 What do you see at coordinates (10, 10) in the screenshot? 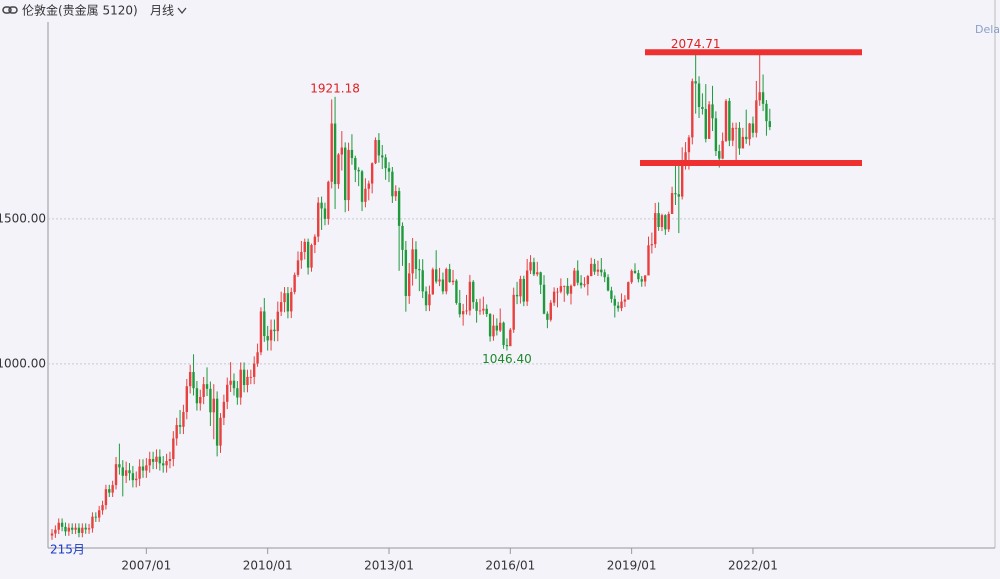
I see `link-icon` at bounding box center [10, 10].